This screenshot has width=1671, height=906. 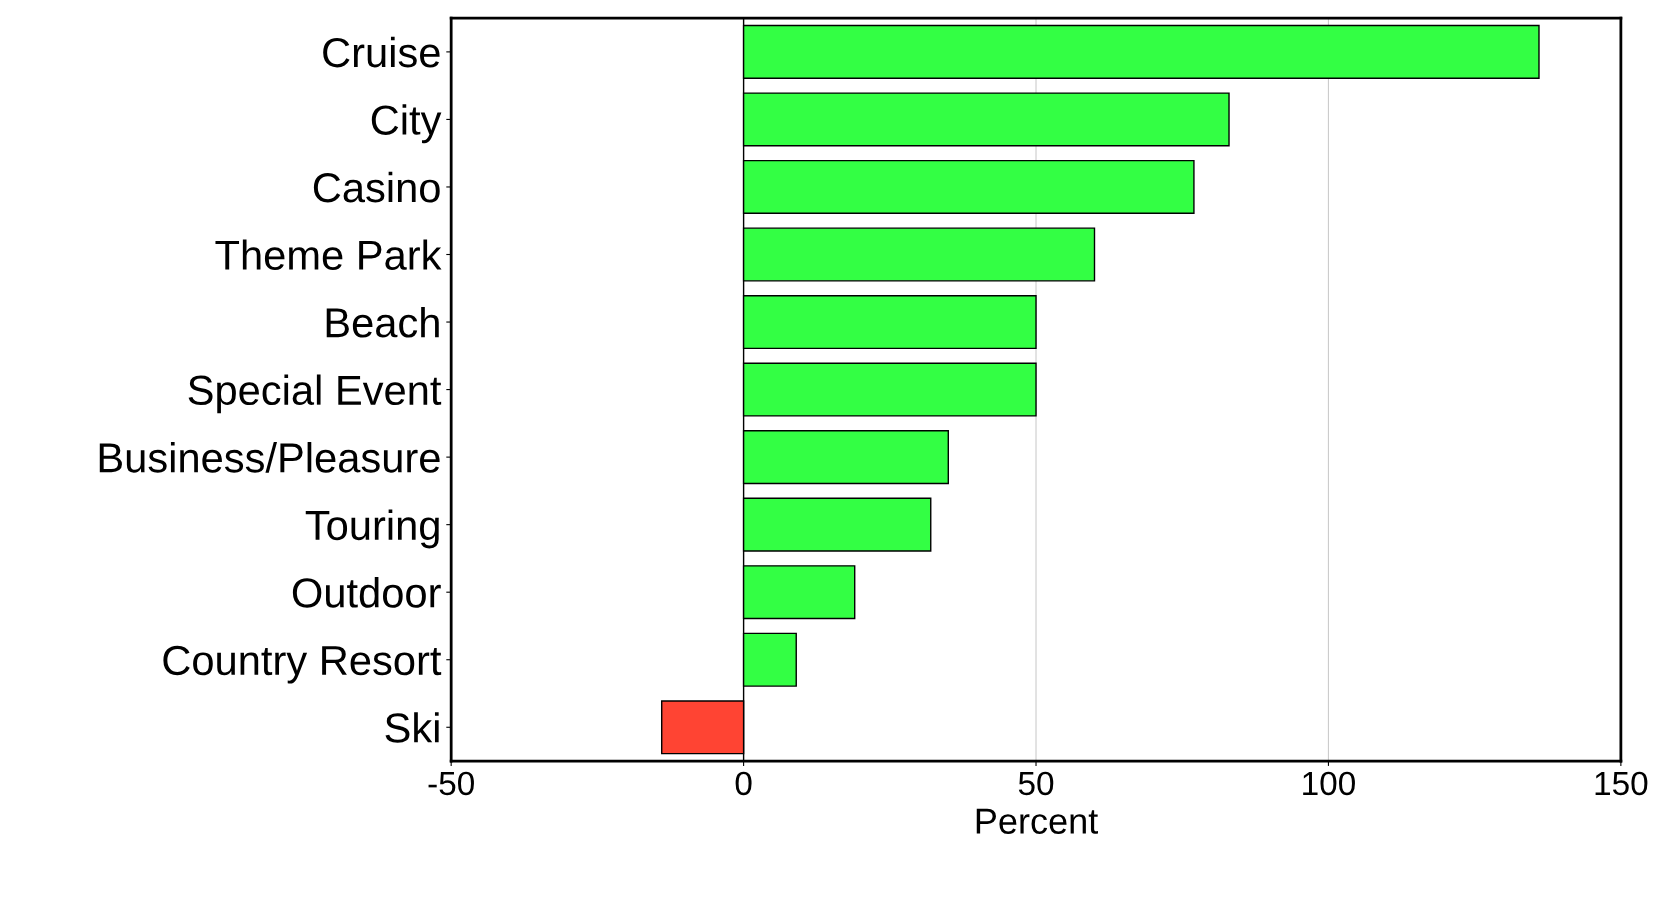 I want to click on y-tick-label: Ski, so click(x=412, y=727).